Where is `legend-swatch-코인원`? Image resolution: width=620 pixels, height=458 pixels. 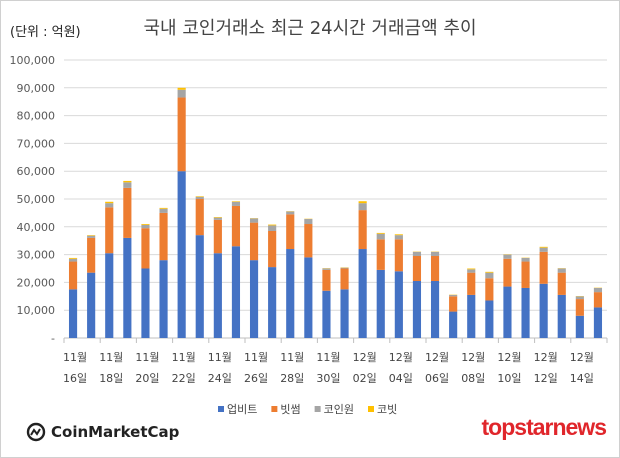 legend-swatch-코인원 is located at coordinates (317, 409).